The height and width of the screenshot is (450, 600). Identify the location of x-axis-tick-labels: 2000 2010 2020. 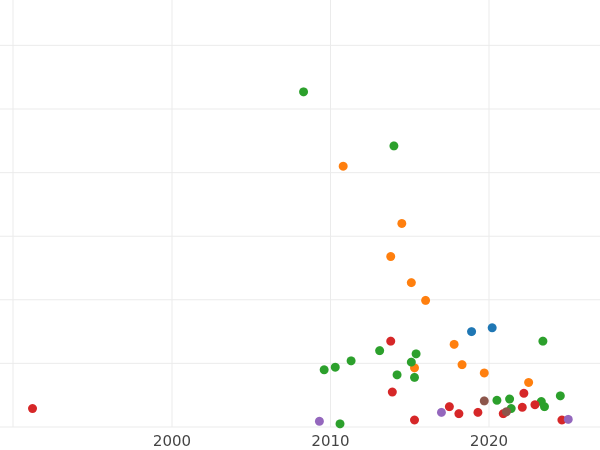
(330, 441).